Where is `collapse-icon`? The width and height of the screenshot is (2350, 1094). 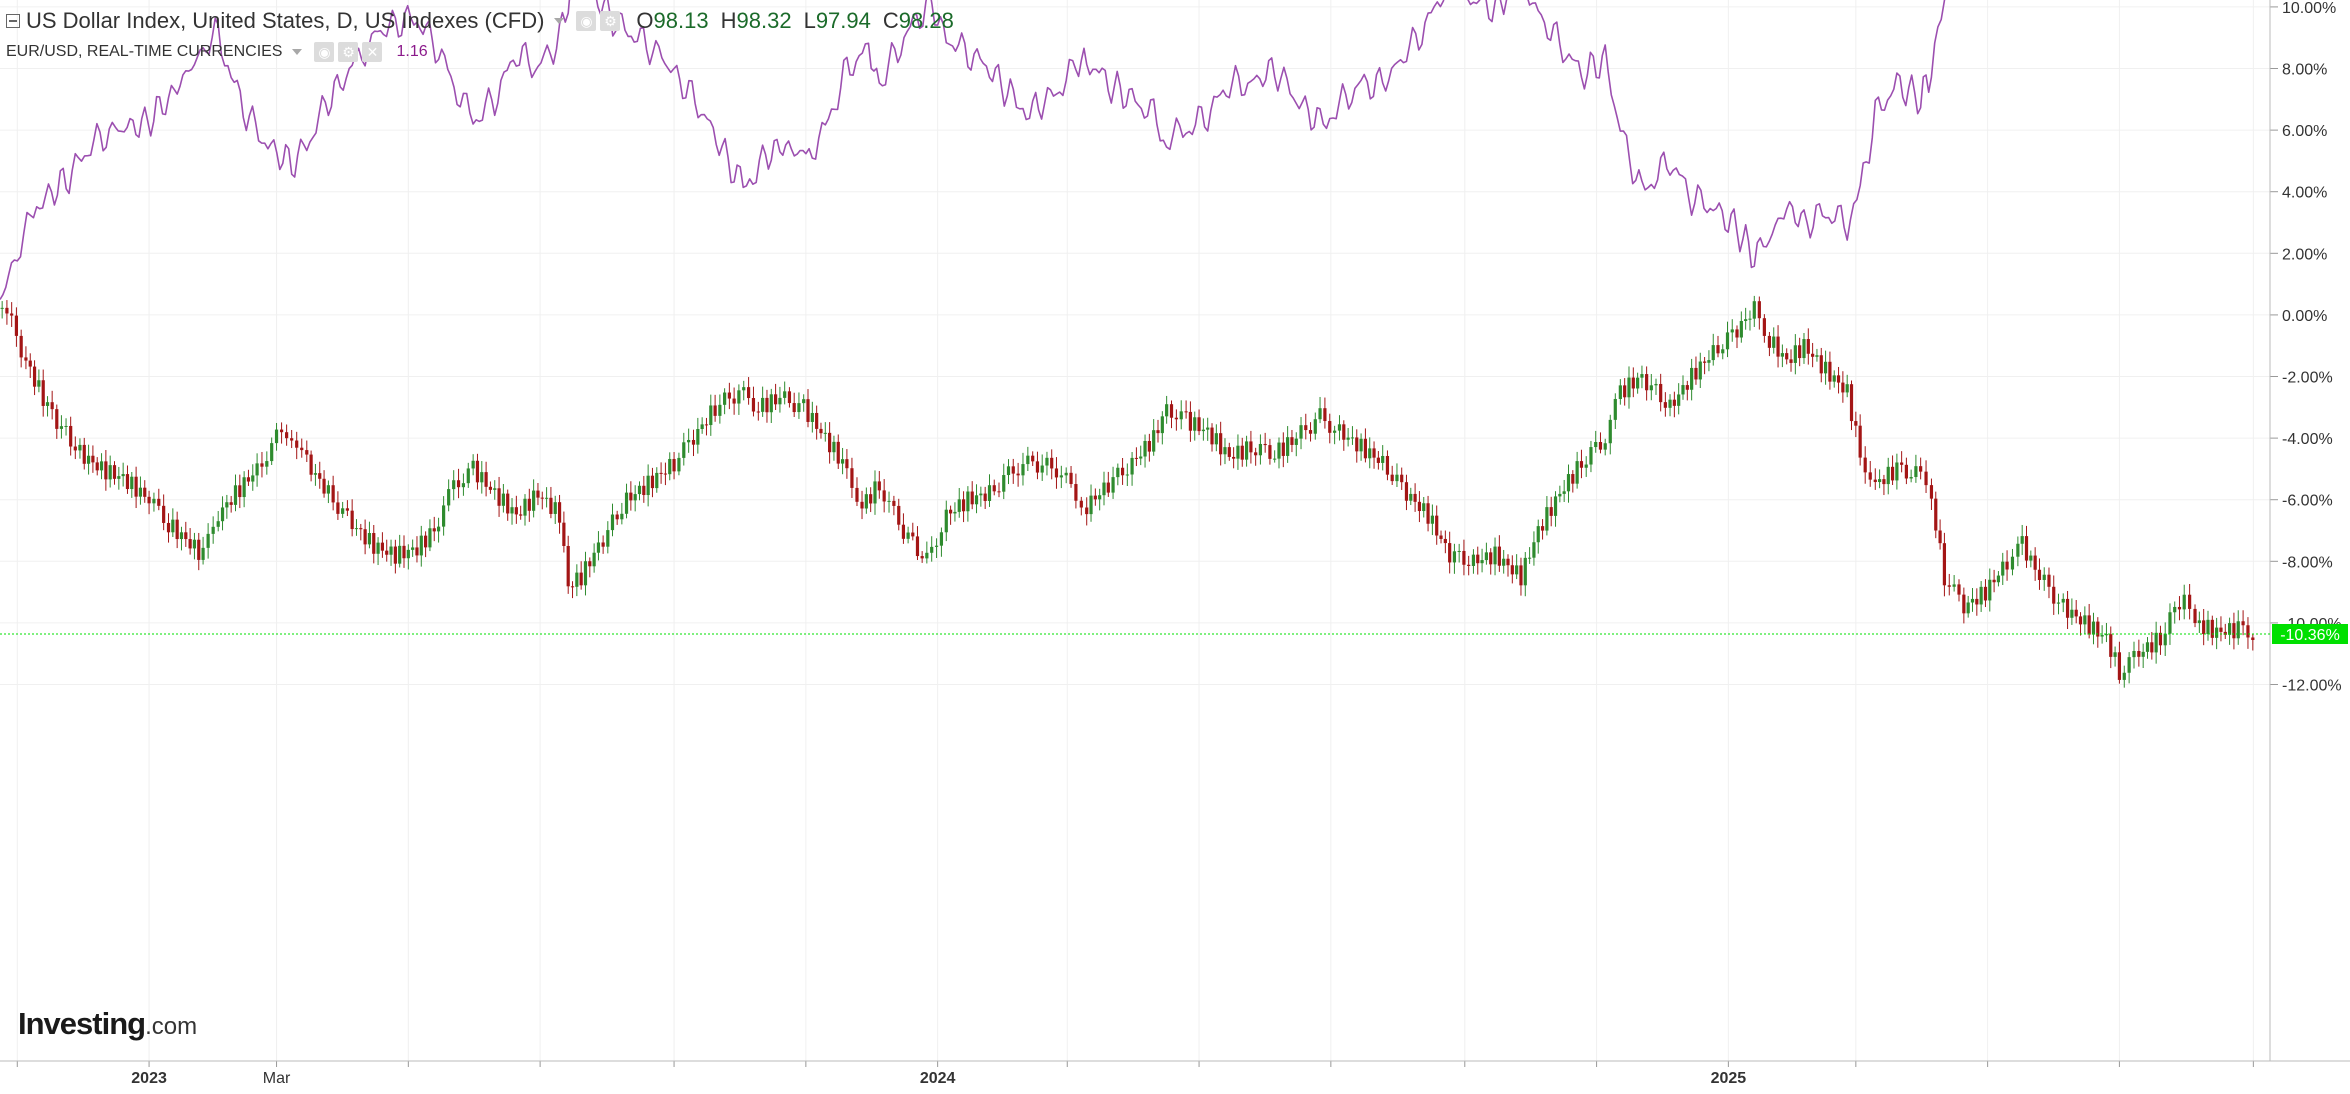 collapse-icon is located at coordinates (13, 21).